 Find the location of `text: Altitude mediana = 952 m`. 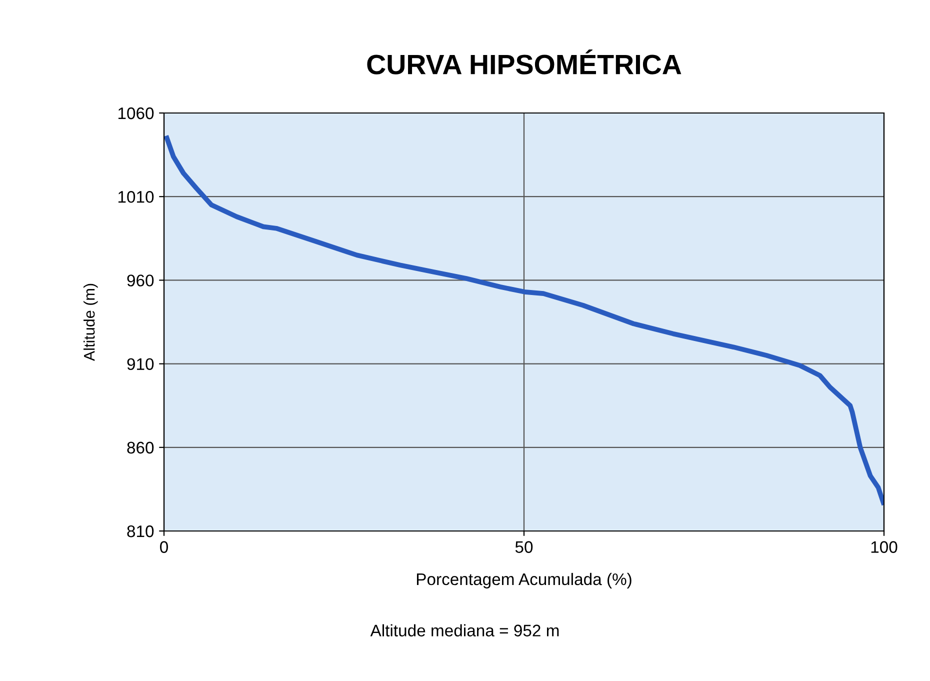

text: Altitude mediana = 952 m is located at coordinates (464, 630).